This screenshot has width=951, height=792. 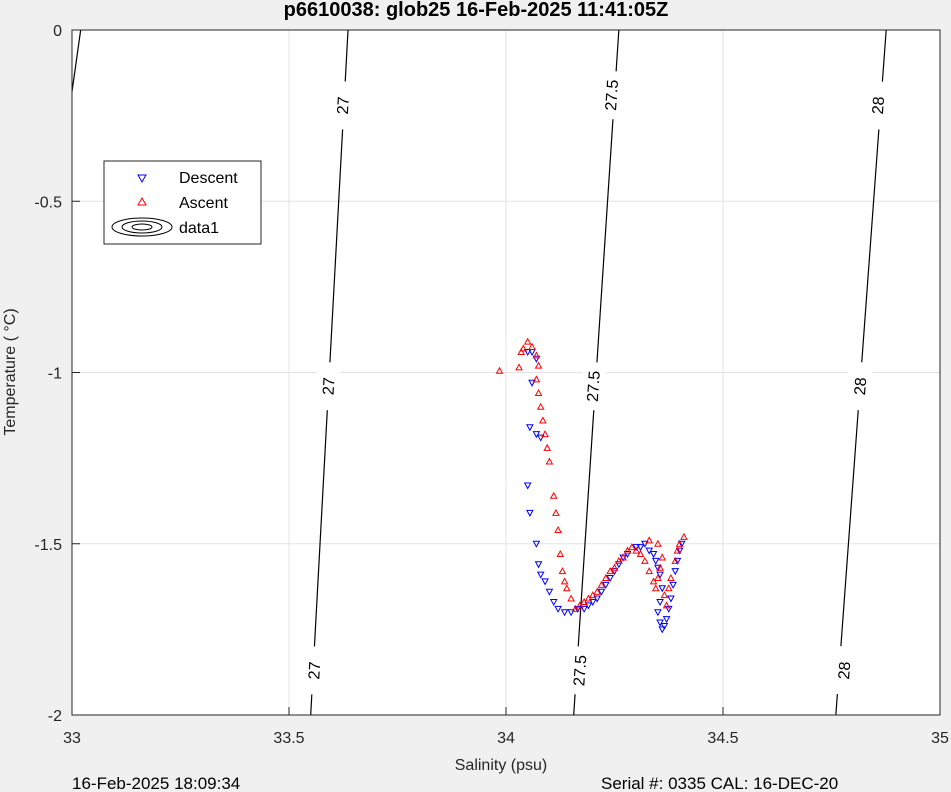 What do you see at coordinates (10, 371) in the screenshot?
I see `y-axis-label: Temperature ( °C)` at bounding box center [10, 371].